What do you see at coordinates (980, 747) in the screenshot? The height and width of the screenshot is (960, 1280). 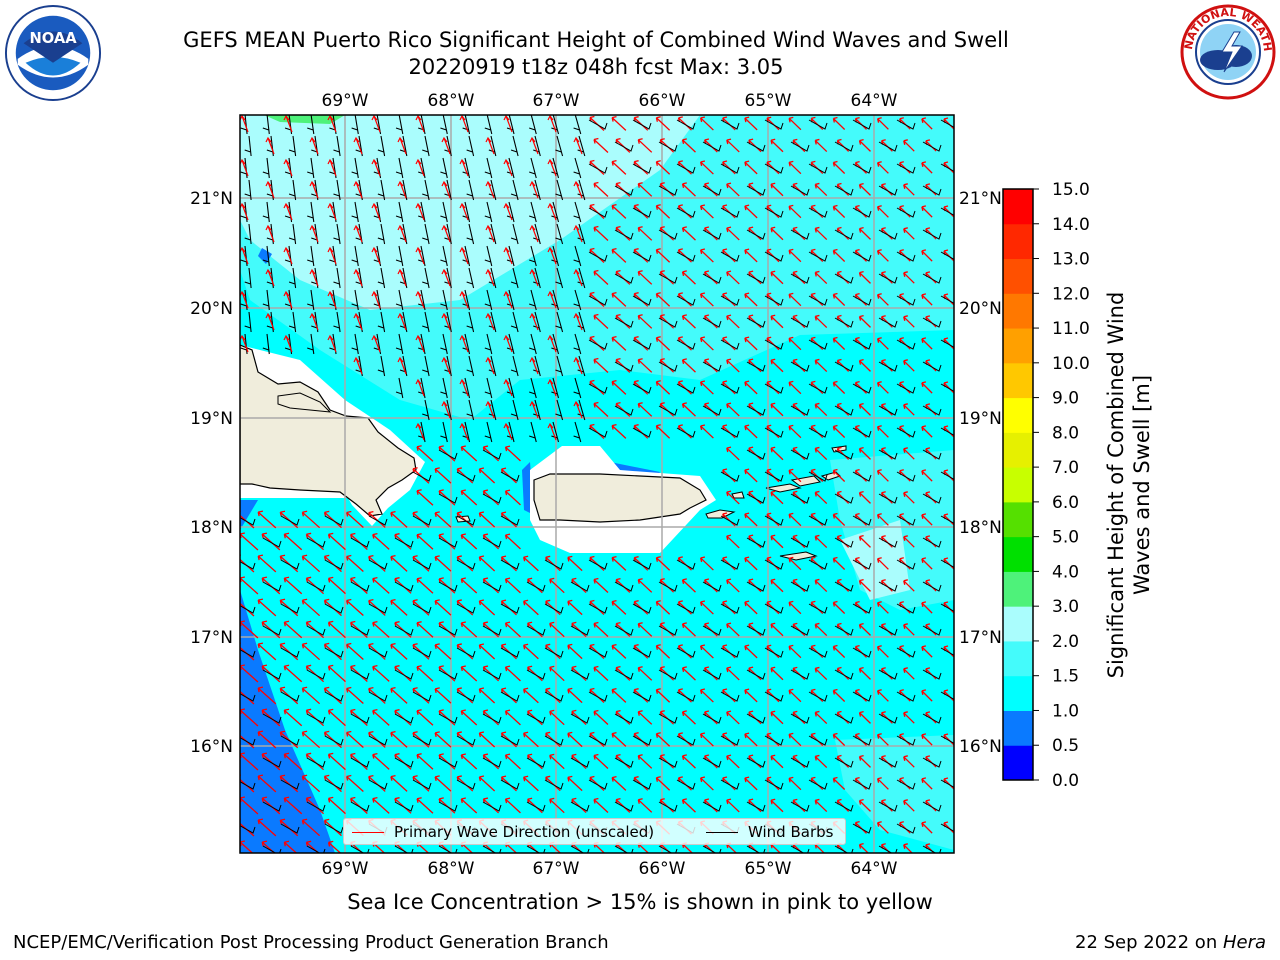 I see `lat-label: 16°N` at bounding box center [980, 747].